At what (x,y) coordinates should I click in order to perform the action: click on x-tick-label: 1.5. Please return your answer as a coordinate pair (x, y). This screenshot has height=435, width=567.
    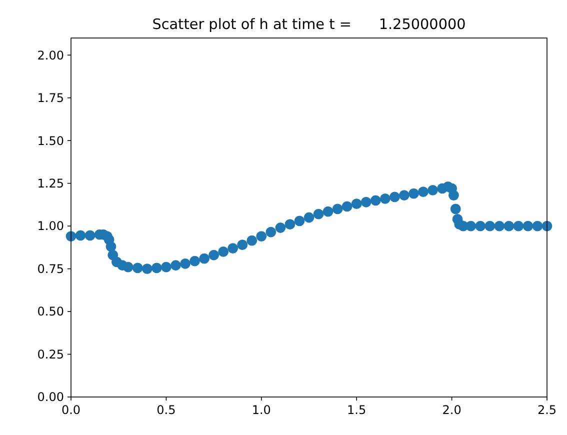
    Looking at the image, I should click on (356, 410).